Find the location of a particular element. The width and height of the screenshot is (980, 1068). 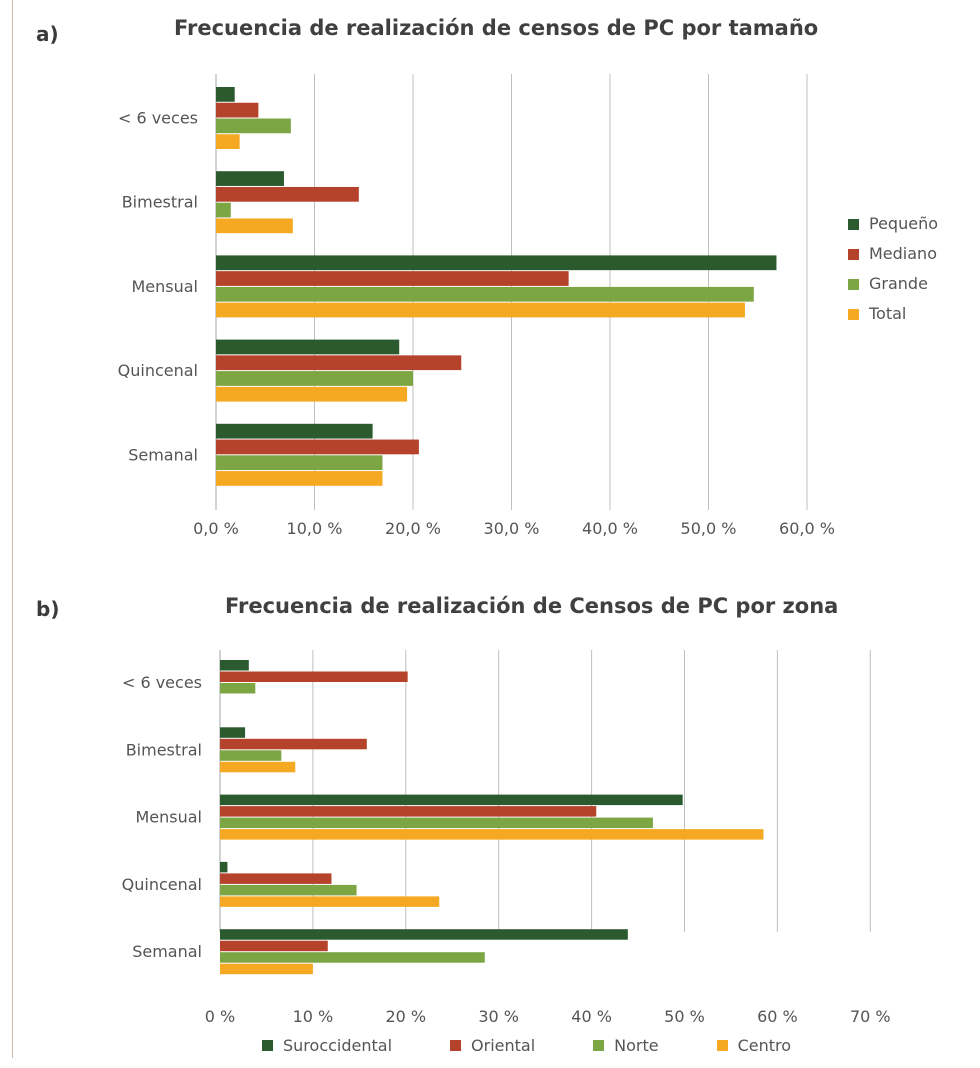

legend-item: Suroccidental is located at coordinates (327, 1045).